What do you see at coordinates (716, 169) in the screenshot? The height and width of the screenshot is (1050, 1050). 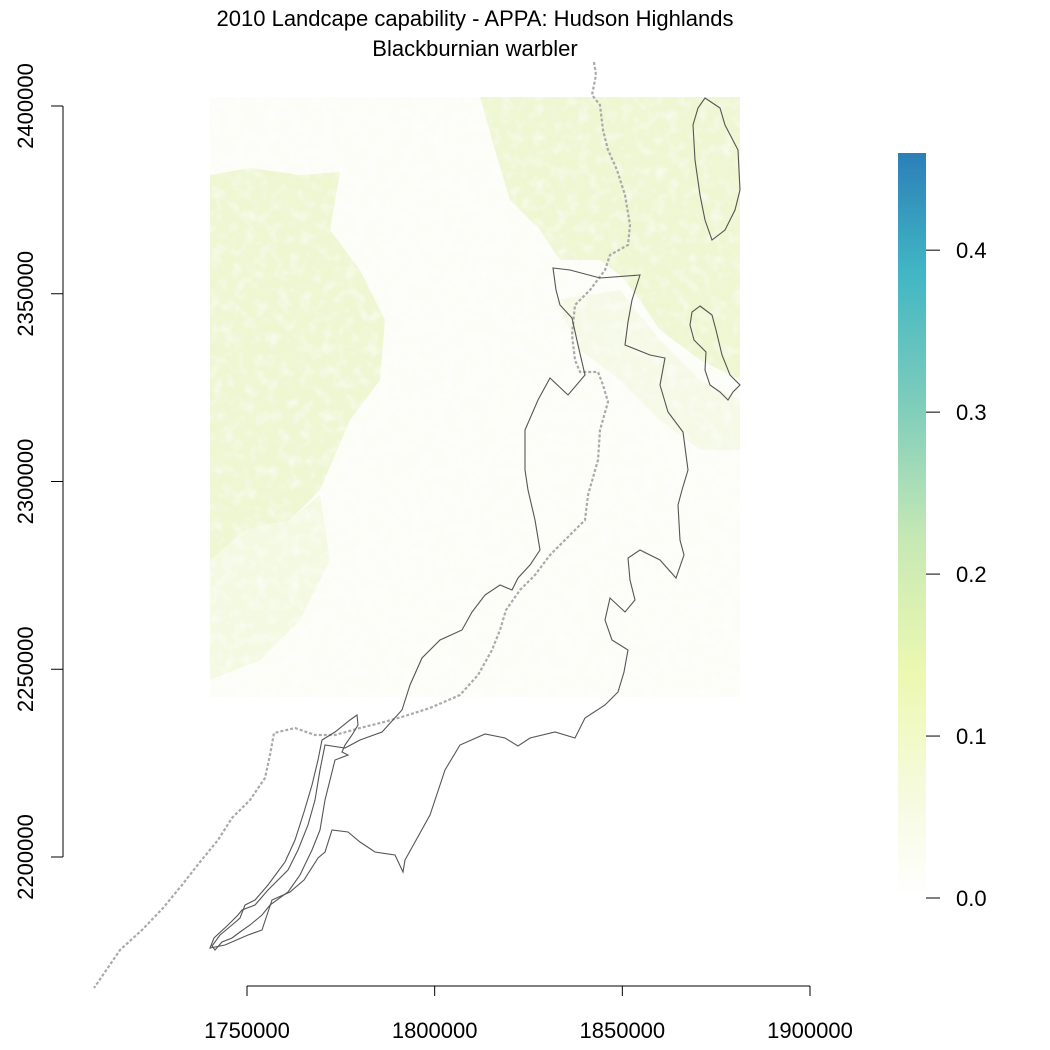 I see `boundary-northeast-lake` at bounding box center [716, 169].